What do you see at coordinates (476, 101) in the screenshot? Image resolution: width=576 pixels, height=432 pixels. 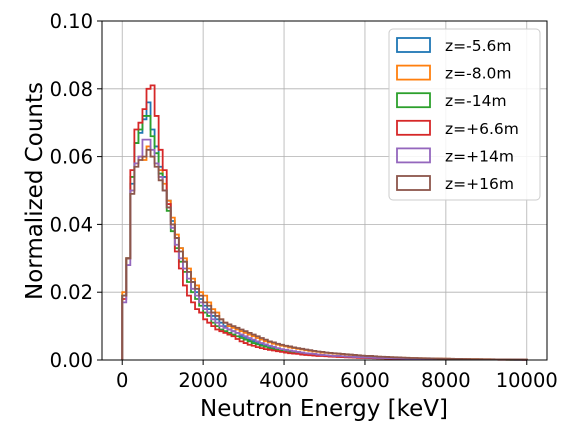 I see `legend-label: z=-14m` at bounding box center [476, 101].